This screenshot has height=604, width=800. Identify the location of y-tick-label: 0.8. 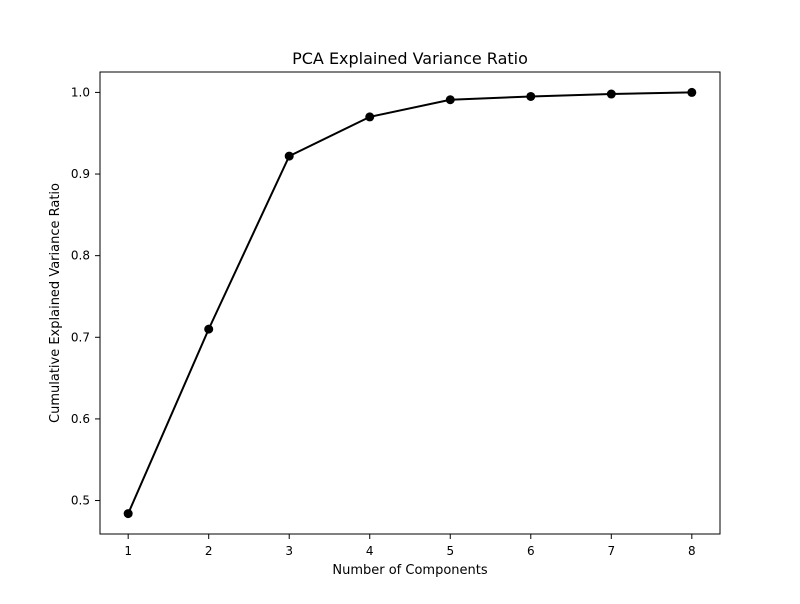
(80, 256).